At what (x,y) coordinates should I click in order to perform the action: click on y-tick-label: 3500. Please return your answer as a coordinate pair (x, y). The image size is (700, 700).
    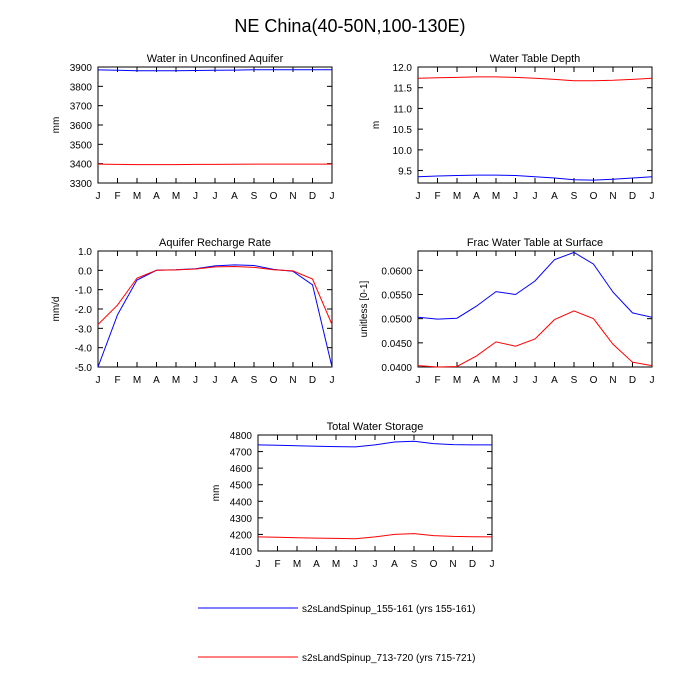
    Looking at the image, I should click on (81, 145).